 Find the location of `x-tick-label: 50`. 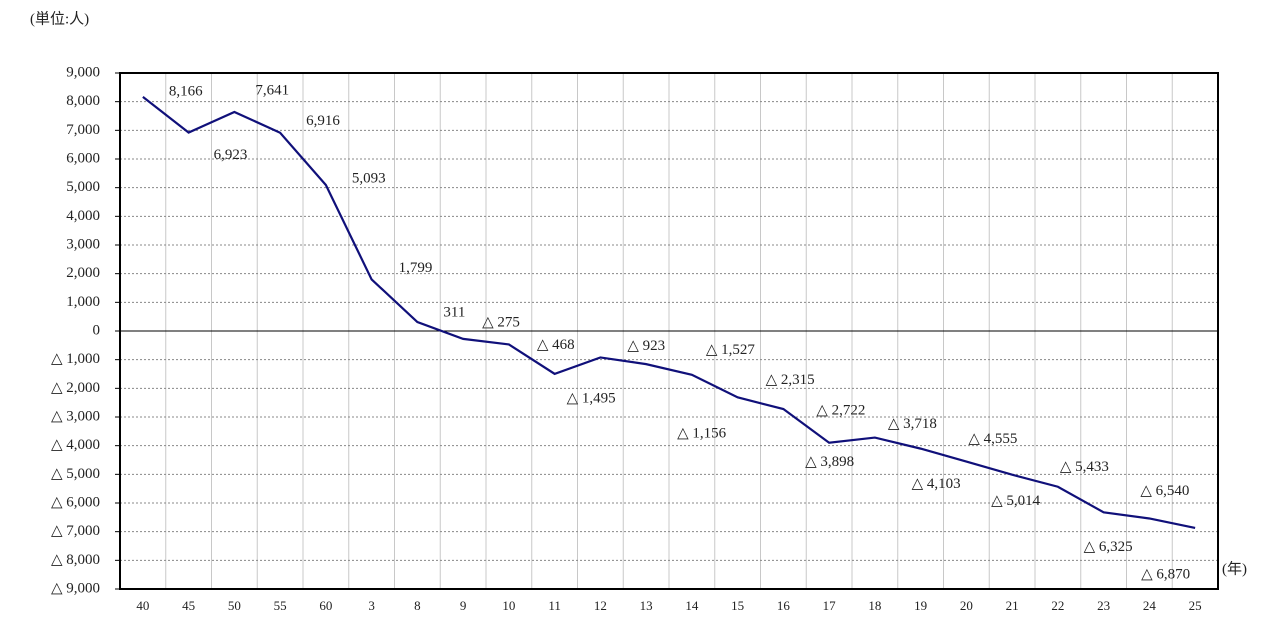

x-tick-label: 50 is located at coordinates (234, 605).